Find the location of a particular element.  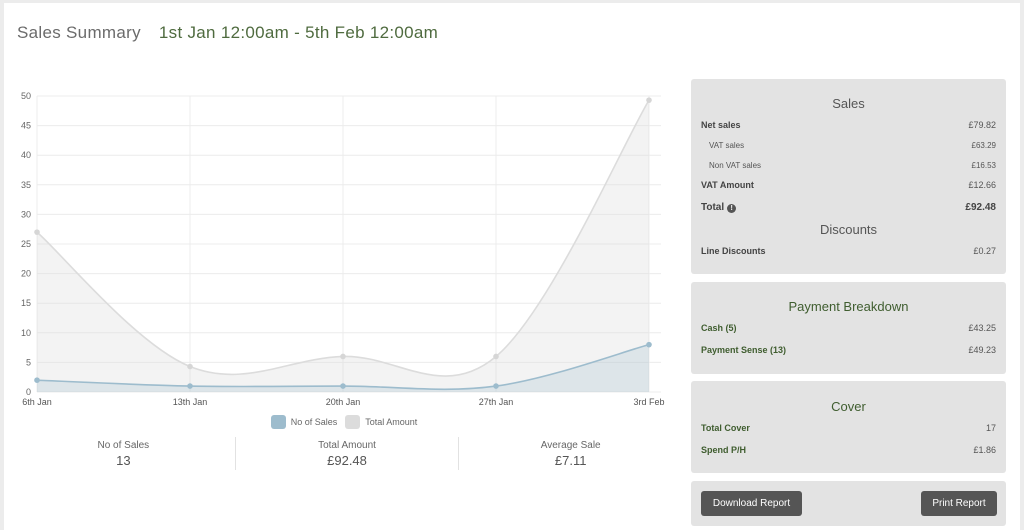

total-cover-row: Total Cover 17 is located at coordinates (848, 428).